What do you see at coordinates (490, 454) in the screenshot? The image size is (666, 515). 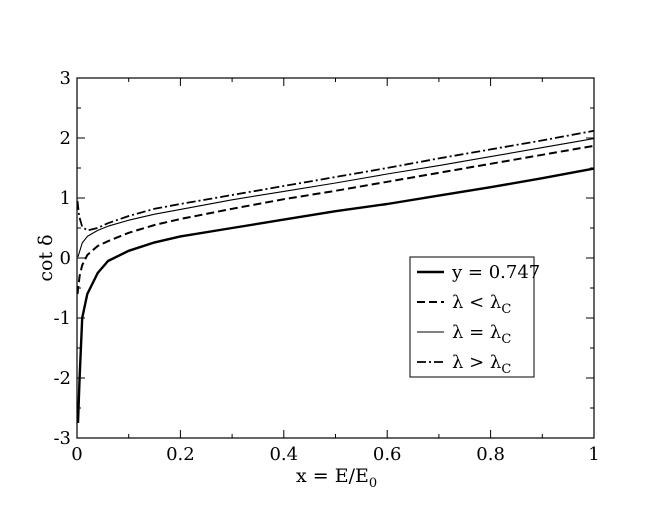 I see `x-tick-label: 0.8` at bounding box center [490, 454].